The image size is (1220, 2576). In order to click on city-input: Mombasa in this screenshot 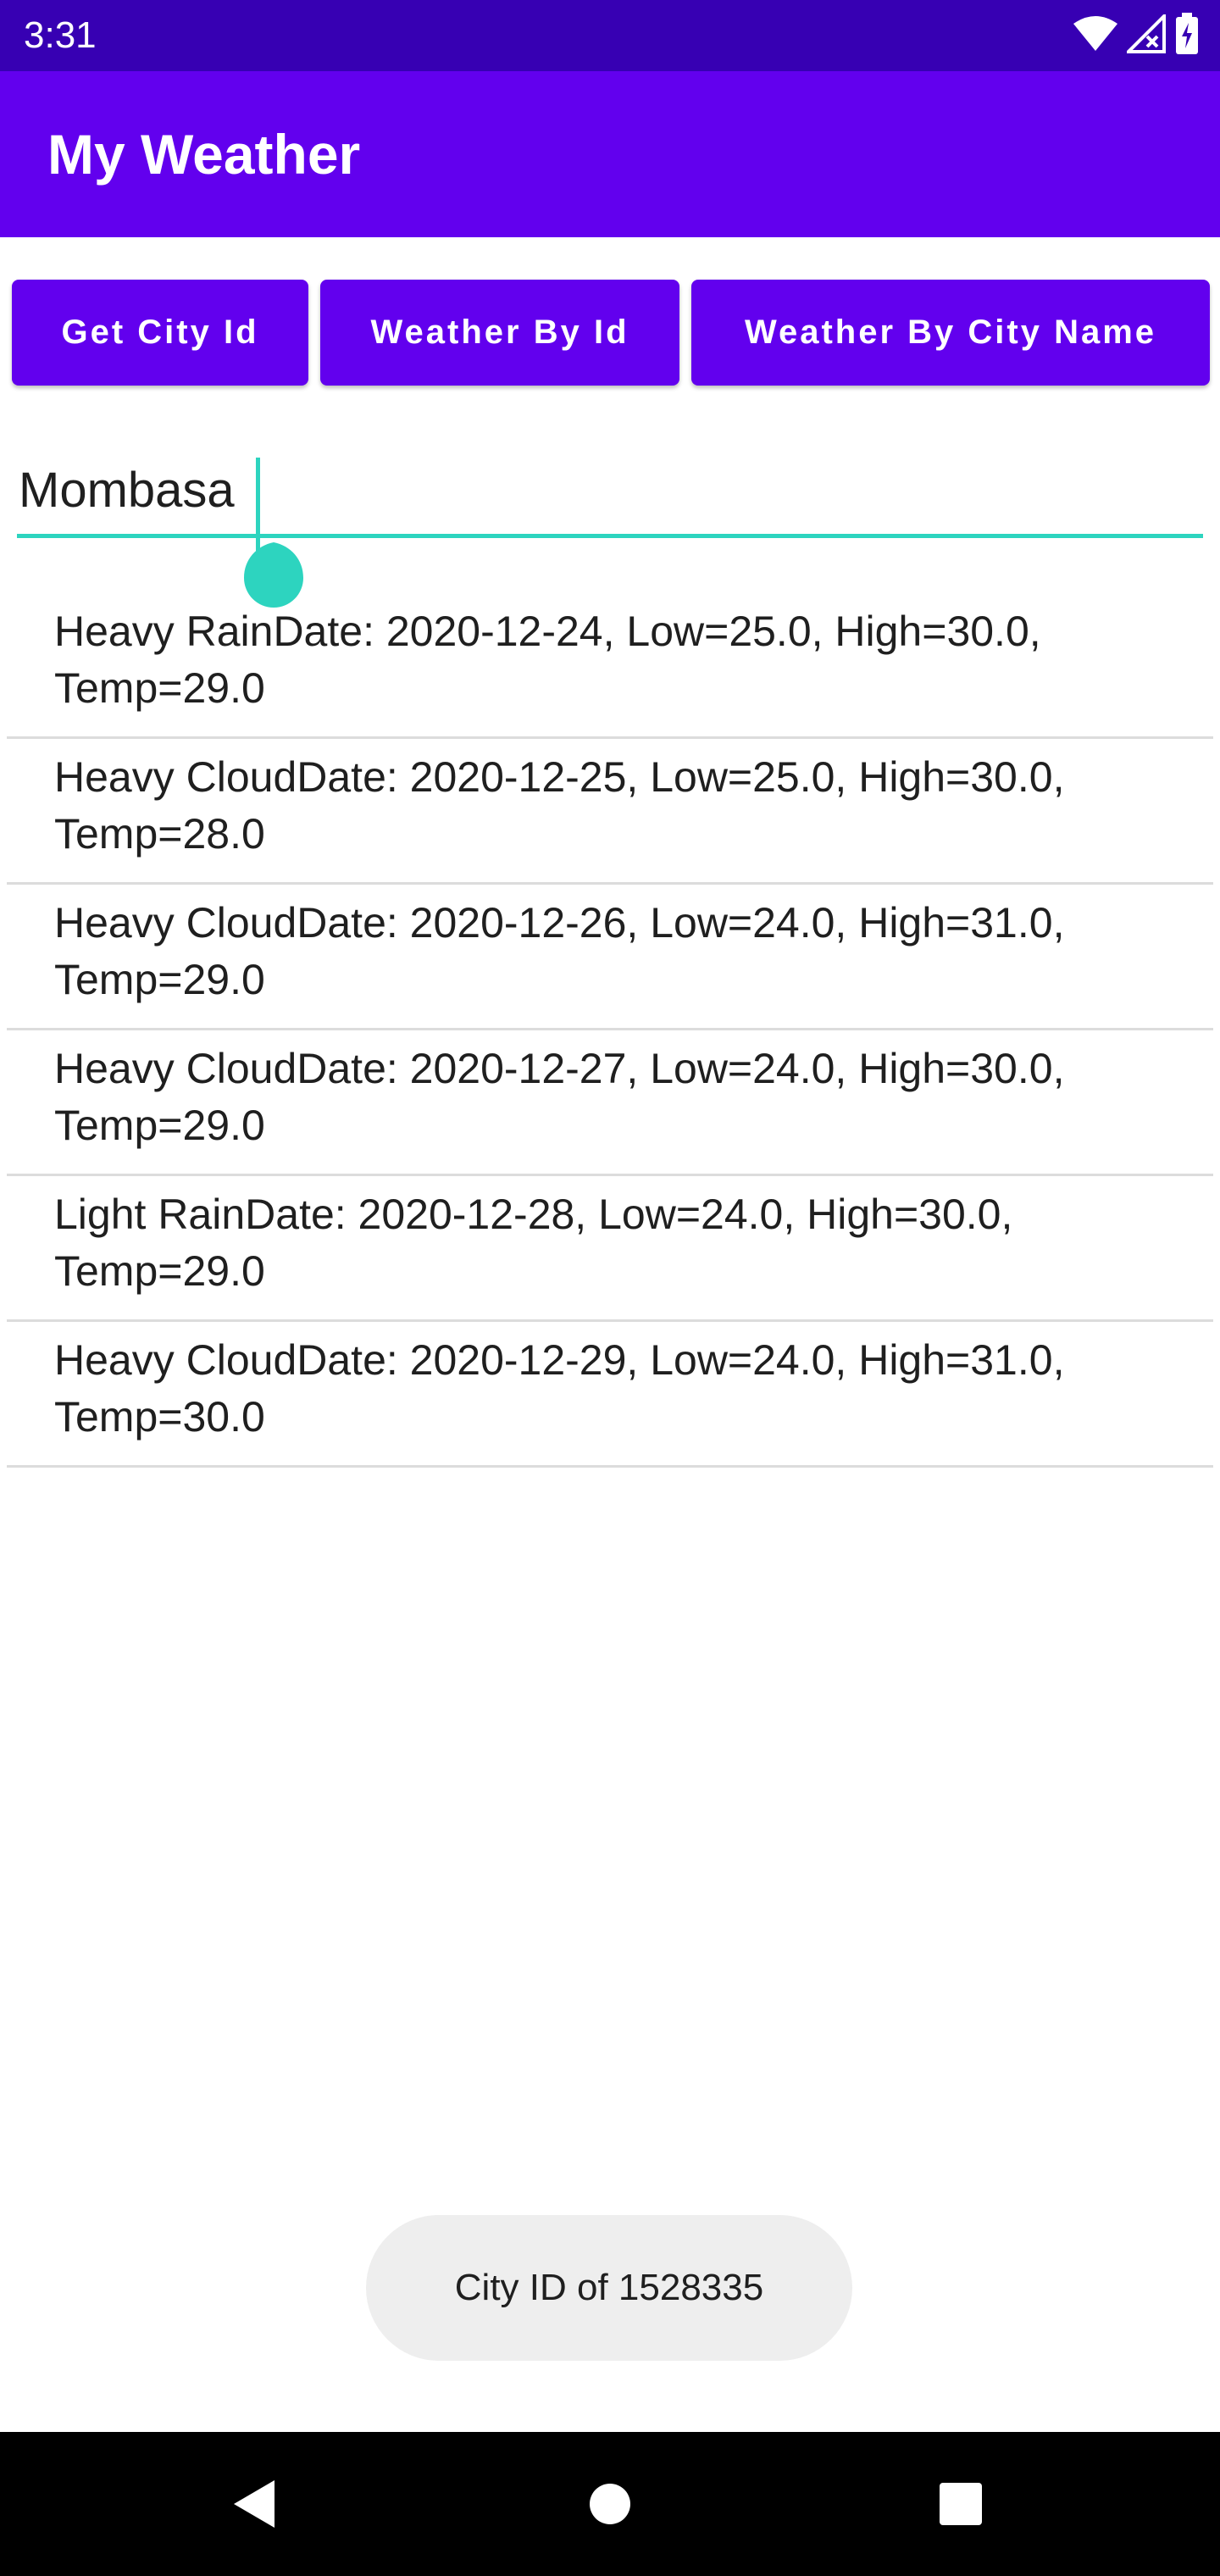, I will do `click(610, 524)`.